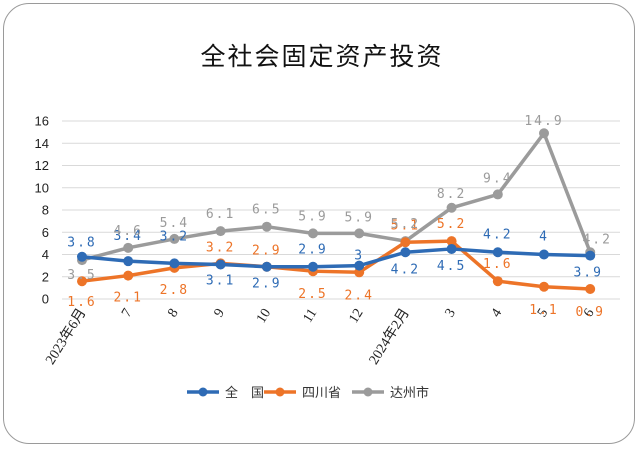 The height and width of the screenshot is (449, 640). I want to click on x-tick-label: 2024年2月, so click(389, 337).